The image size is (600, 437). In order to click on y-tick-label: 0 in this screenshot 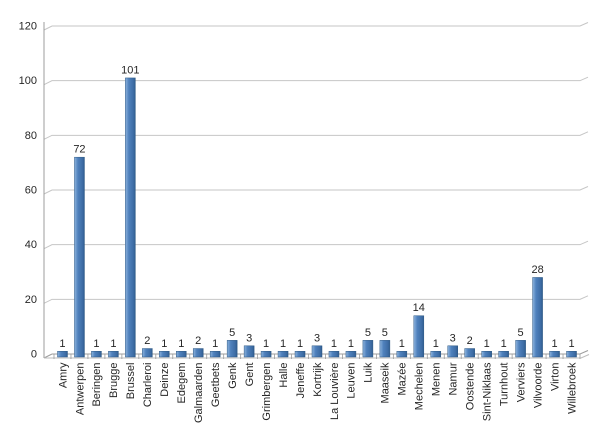, I will do `click(34, 355)`.